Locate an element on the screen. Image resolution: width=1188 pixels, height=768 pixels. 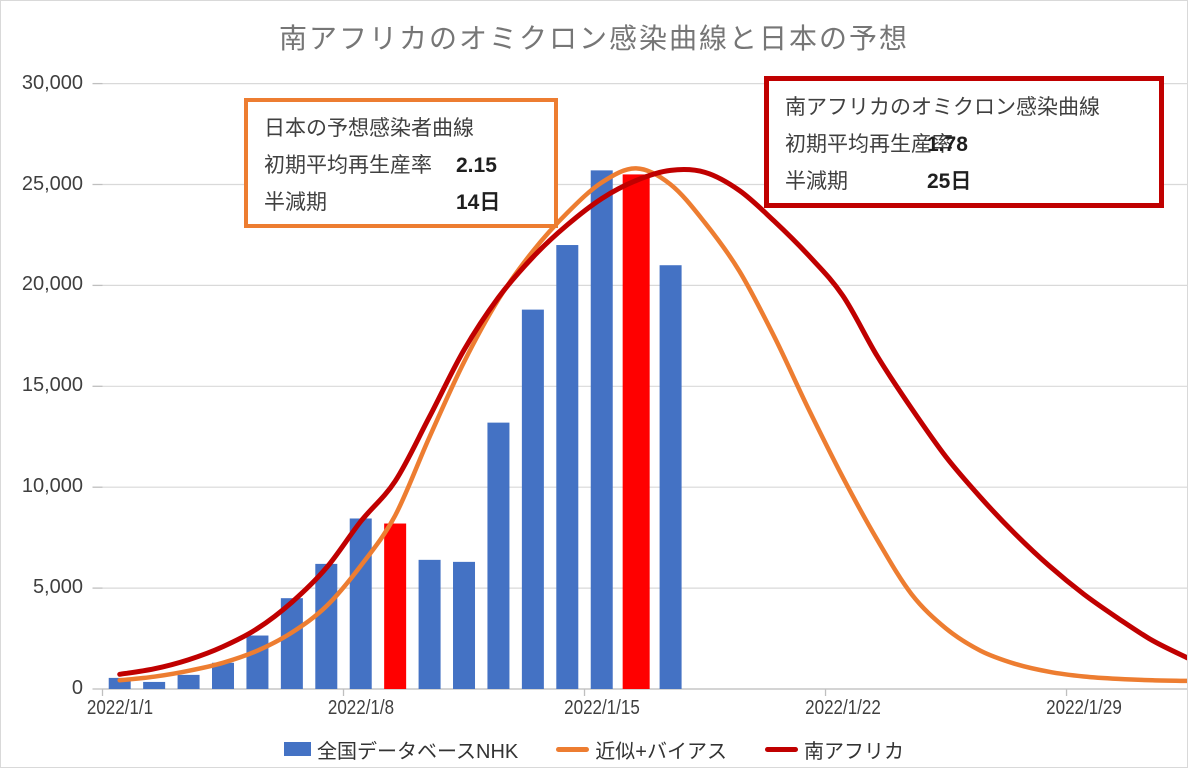
annotation-row: 初期平均再生産率 1.78 is located at coordinates (964, 144).